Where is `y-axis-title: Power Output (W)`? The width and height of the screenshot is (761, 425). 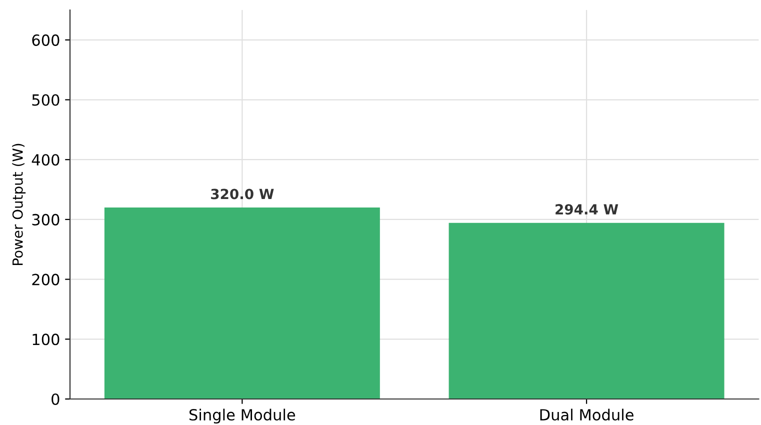
y-axis-title: Power Output (W) is located at coordinates (19, 204).